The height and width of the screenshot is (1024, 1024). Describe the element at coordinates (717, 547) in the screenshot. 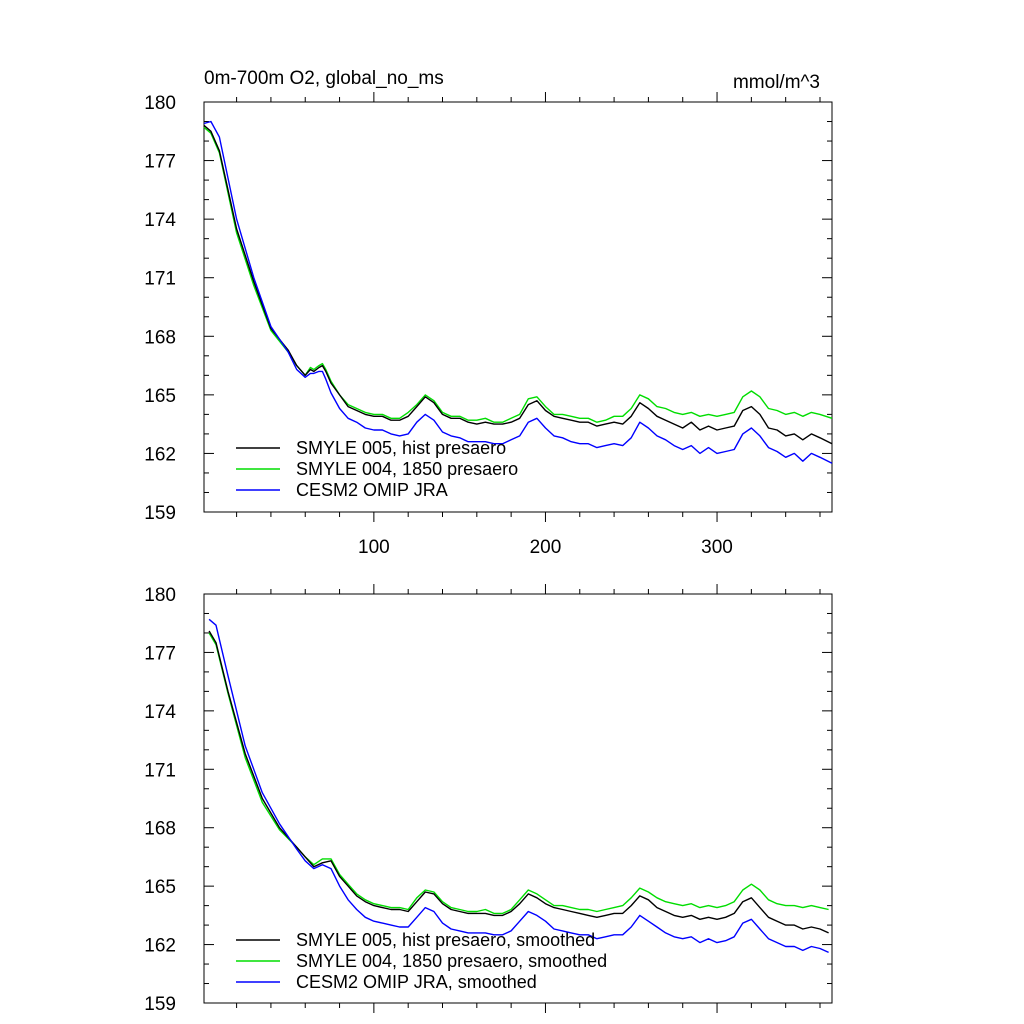

I see `x-tick-label: 300` at that location.